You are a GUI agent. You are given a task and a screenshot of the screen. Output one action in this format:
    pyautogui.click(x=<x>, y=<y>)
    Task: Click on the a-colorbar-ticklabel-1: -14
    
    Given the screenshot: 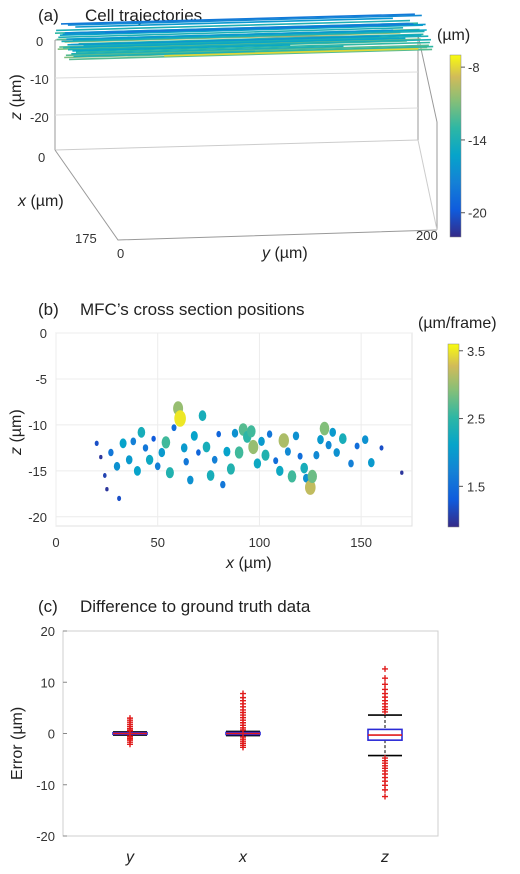 What is the action you would take?
    pyautogui.click(x=477, y=140)
    